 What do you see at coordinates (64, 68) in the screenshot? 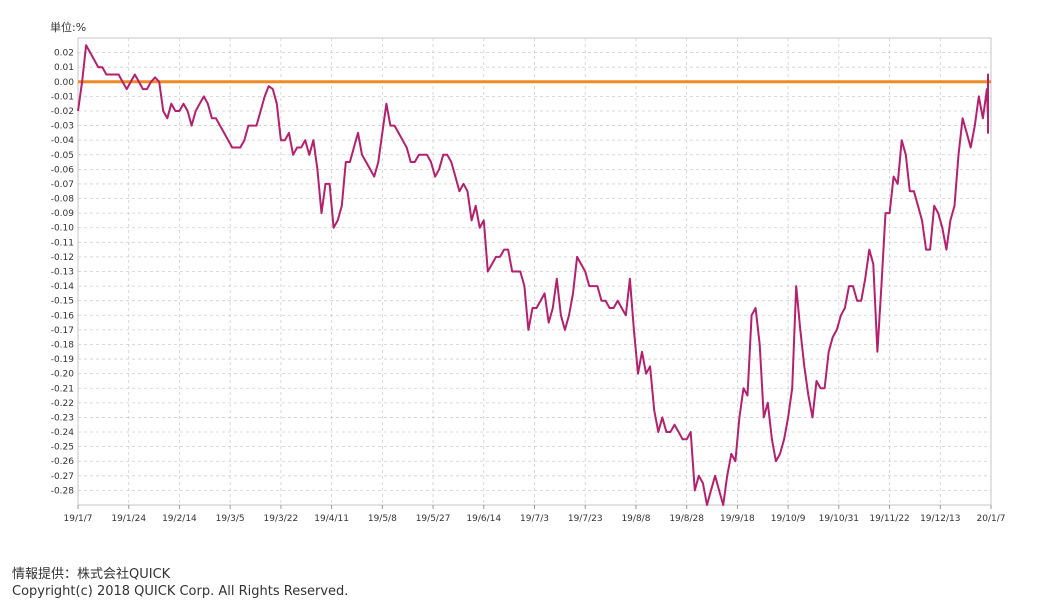
I see `y-tick-label: 0.01` at bounding box center [64, 68].